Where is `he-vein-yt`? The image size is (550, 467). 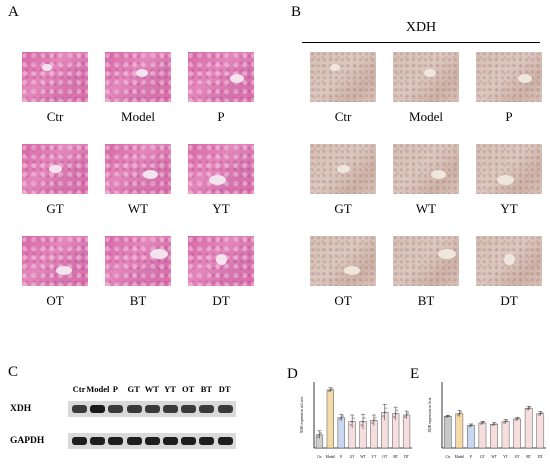
he-vein-yt is located at coordinates (217, 180).